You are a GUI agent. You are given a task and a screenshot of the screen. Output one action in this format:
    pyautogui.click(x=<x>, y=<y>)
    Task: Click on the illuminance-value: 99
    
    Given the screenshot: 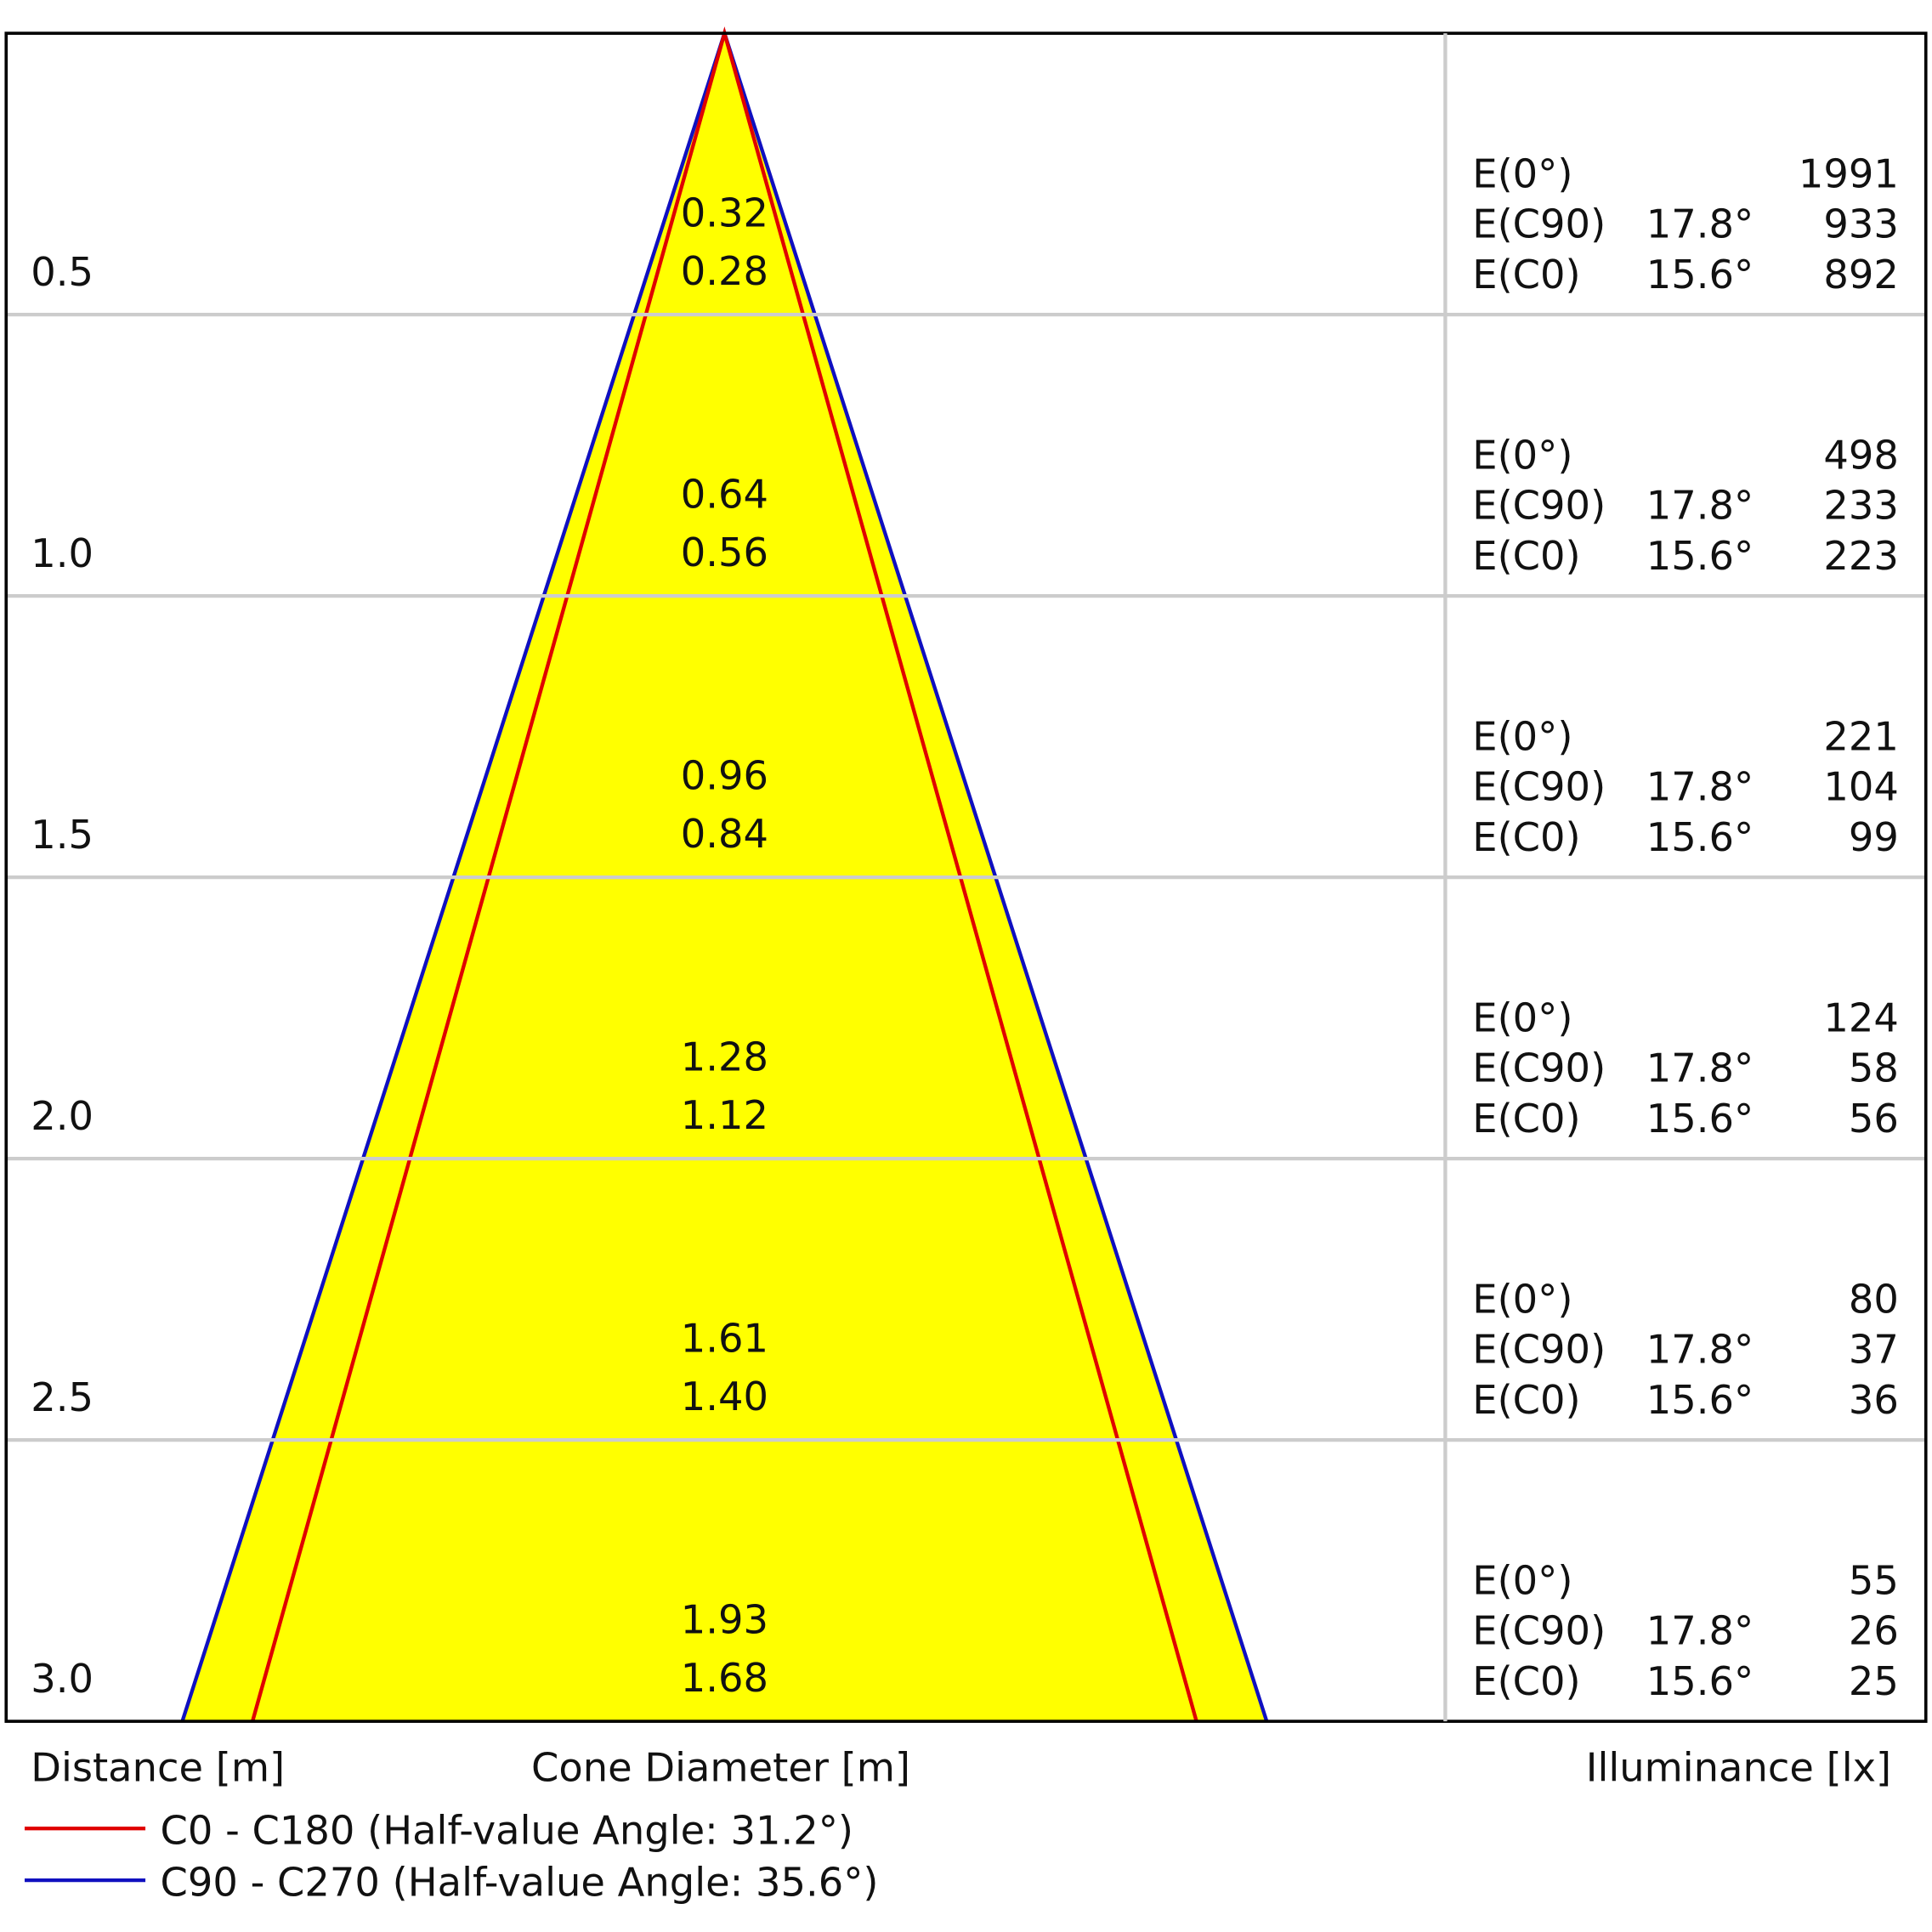 What is the action you would take?
    pyautogui.click(x=1874, y=837)
    